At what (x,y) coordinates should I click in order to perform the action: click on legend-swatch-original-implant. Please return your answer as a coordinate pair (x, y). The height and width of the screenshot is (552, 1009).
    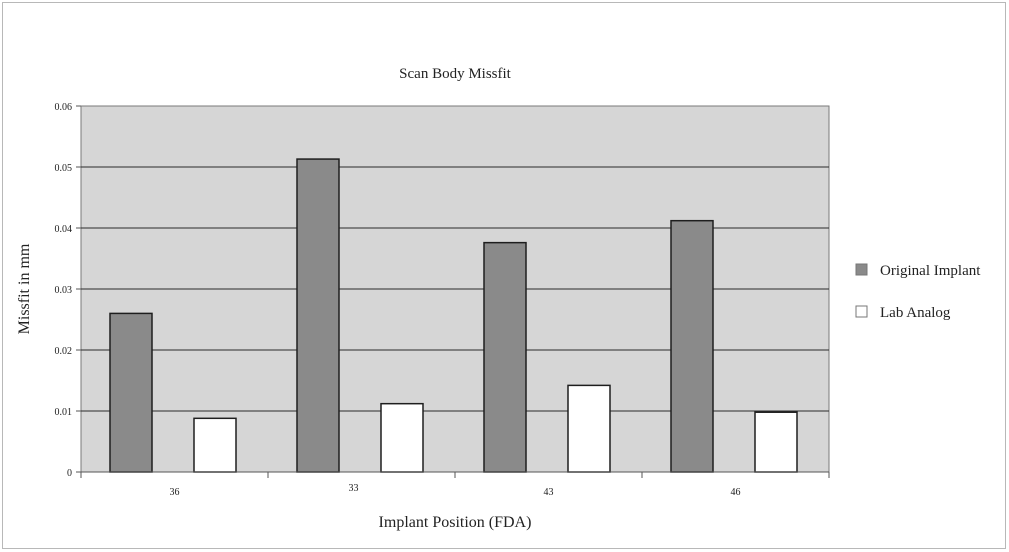
    Looking at the image, I should click on (861, 269).